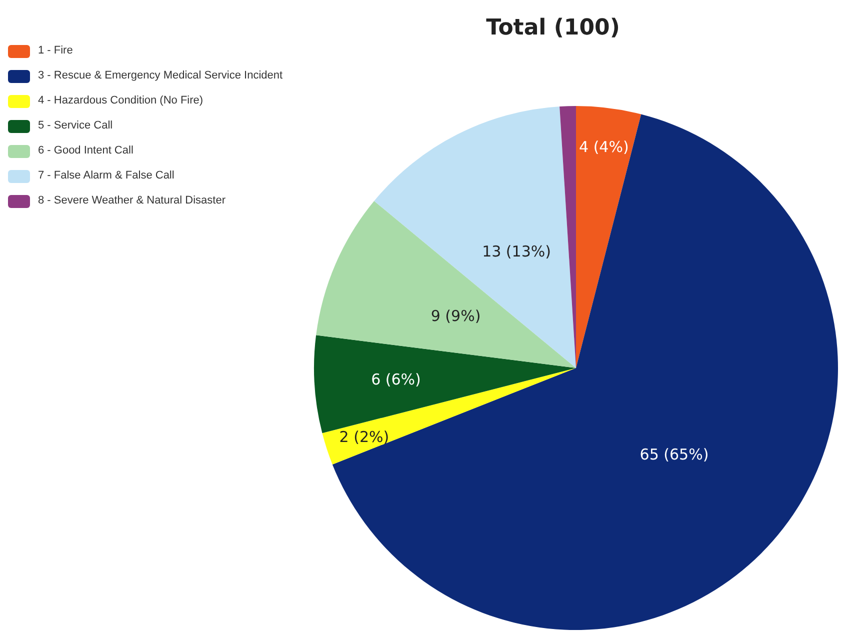 This screenshot has width=843, height=635. I want to click on data-label: 6 (6%), so click(396, 379).